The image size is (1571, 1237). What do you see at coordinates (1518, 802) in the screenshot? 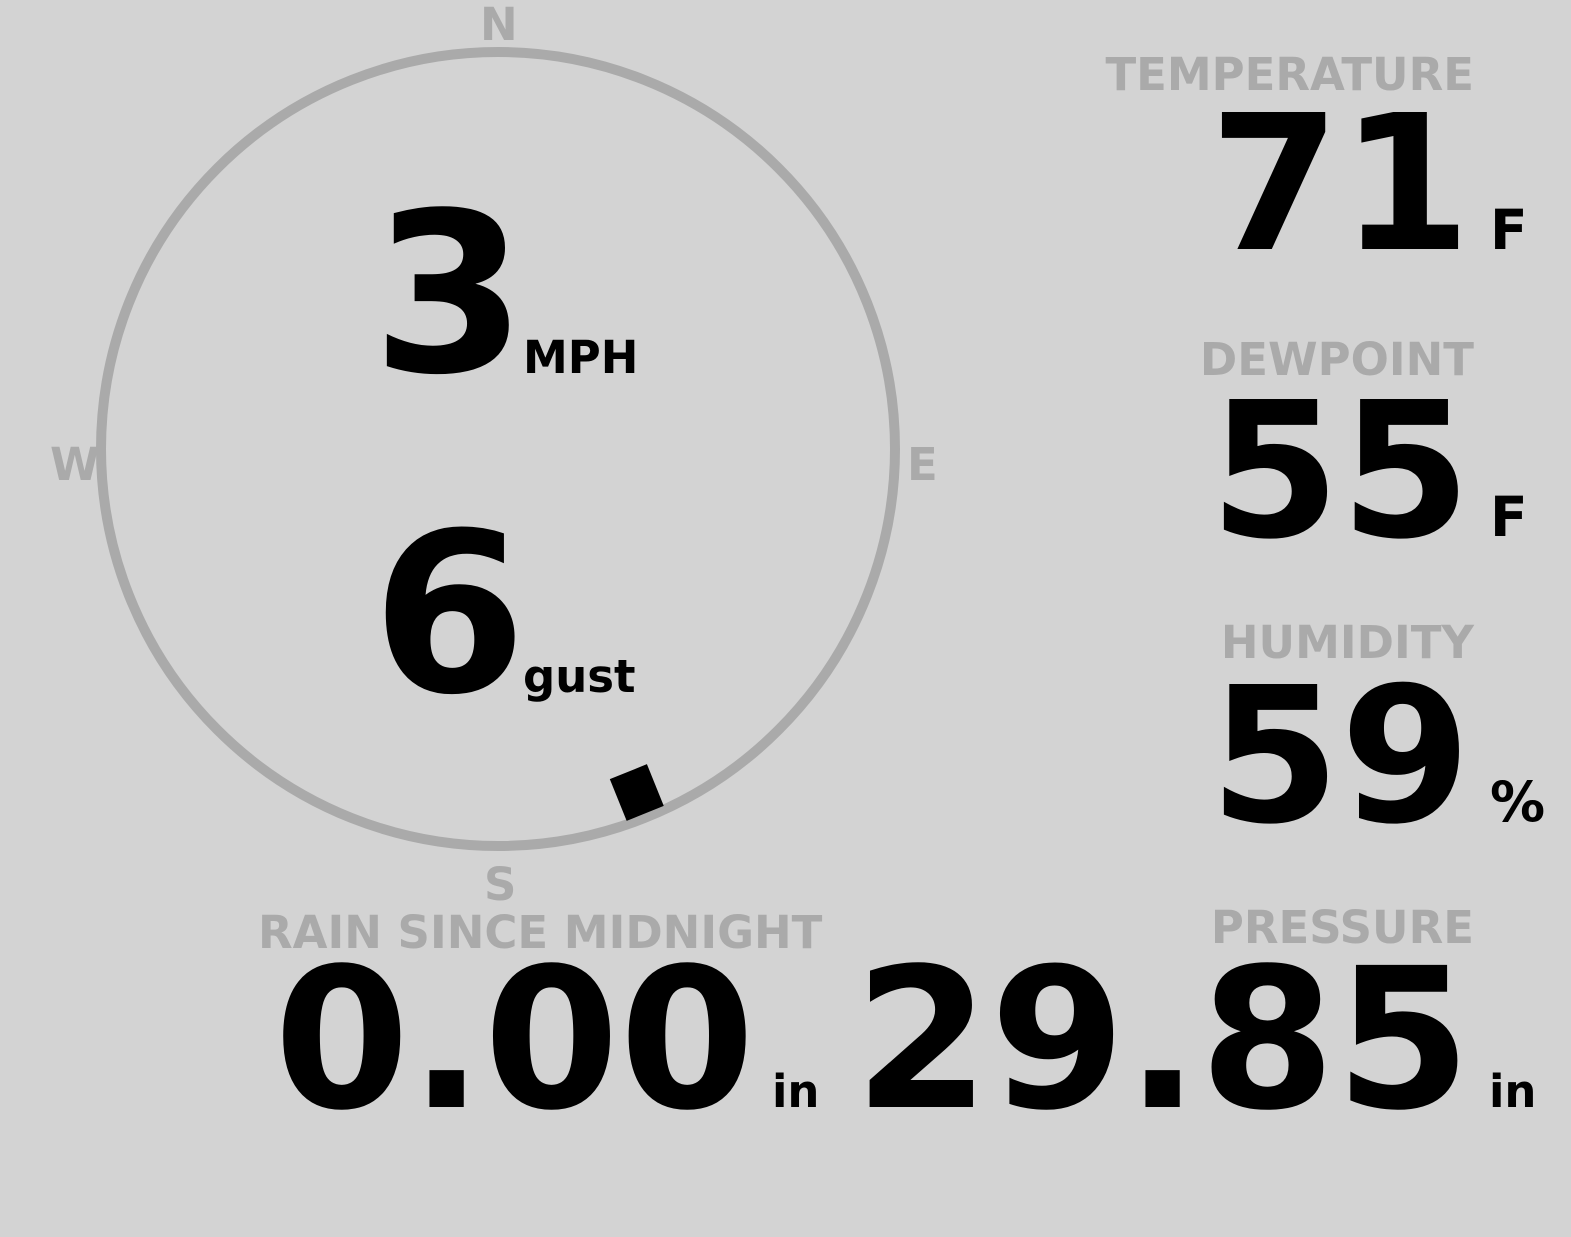
I see `humidity-unit: %` at bounding box center [1518, 802].